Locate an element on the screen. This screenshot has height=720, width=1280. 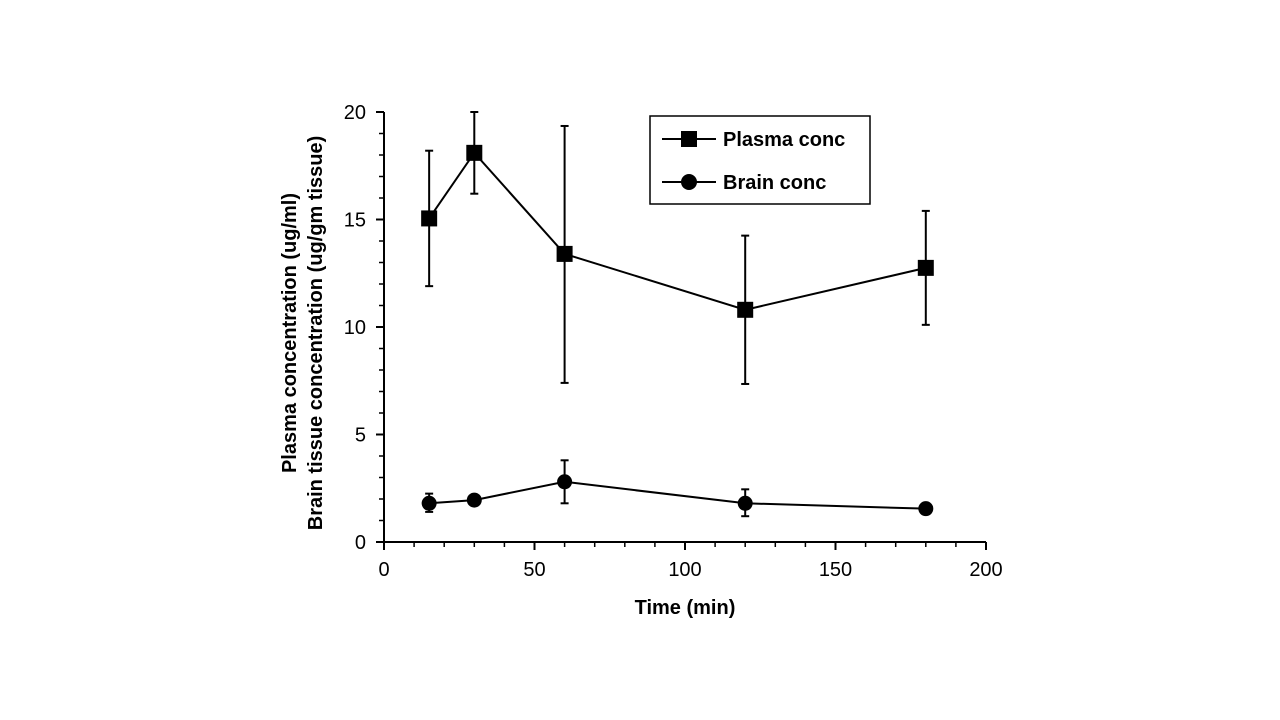
y-tick-label: 10 is located at coordinates (355, 328).